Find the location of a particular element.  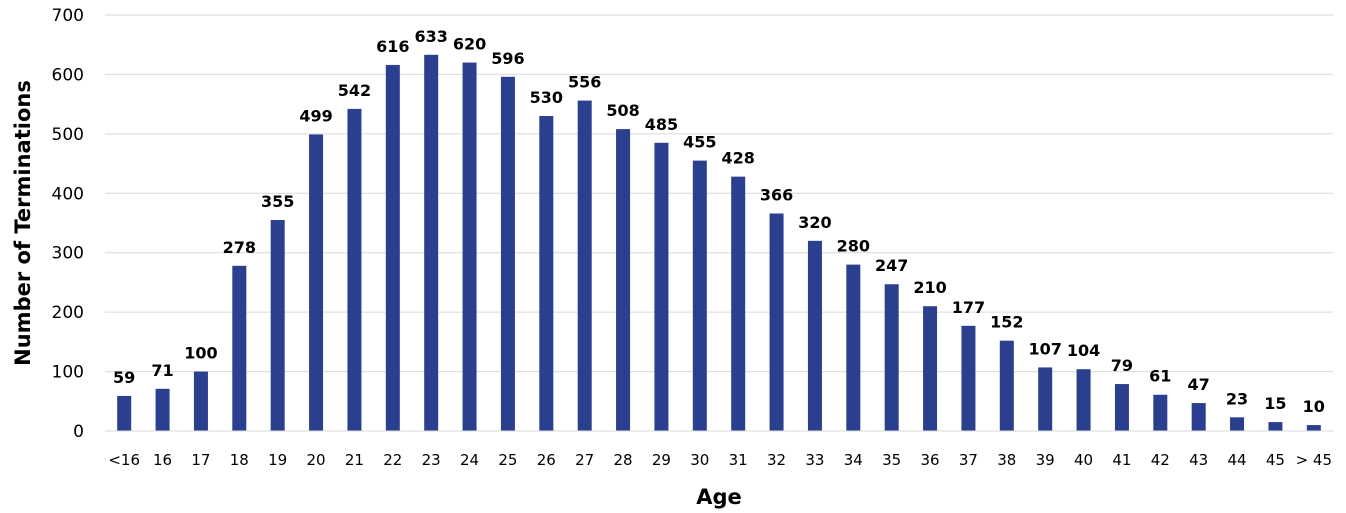

data-label: 530 is located at coordinates (546, 97).